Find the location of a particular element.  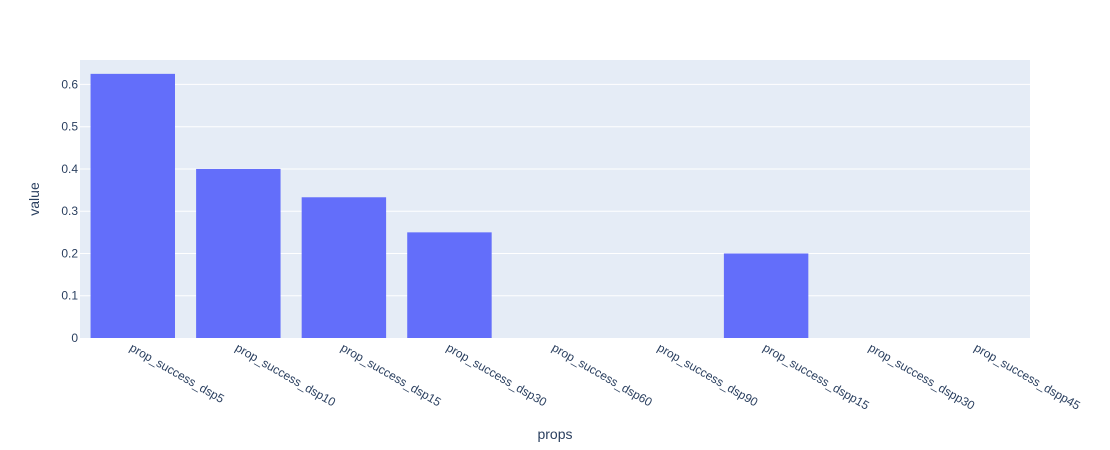

x-tick-label: prop_success_dsp10 is located at coordinates (285, 374).